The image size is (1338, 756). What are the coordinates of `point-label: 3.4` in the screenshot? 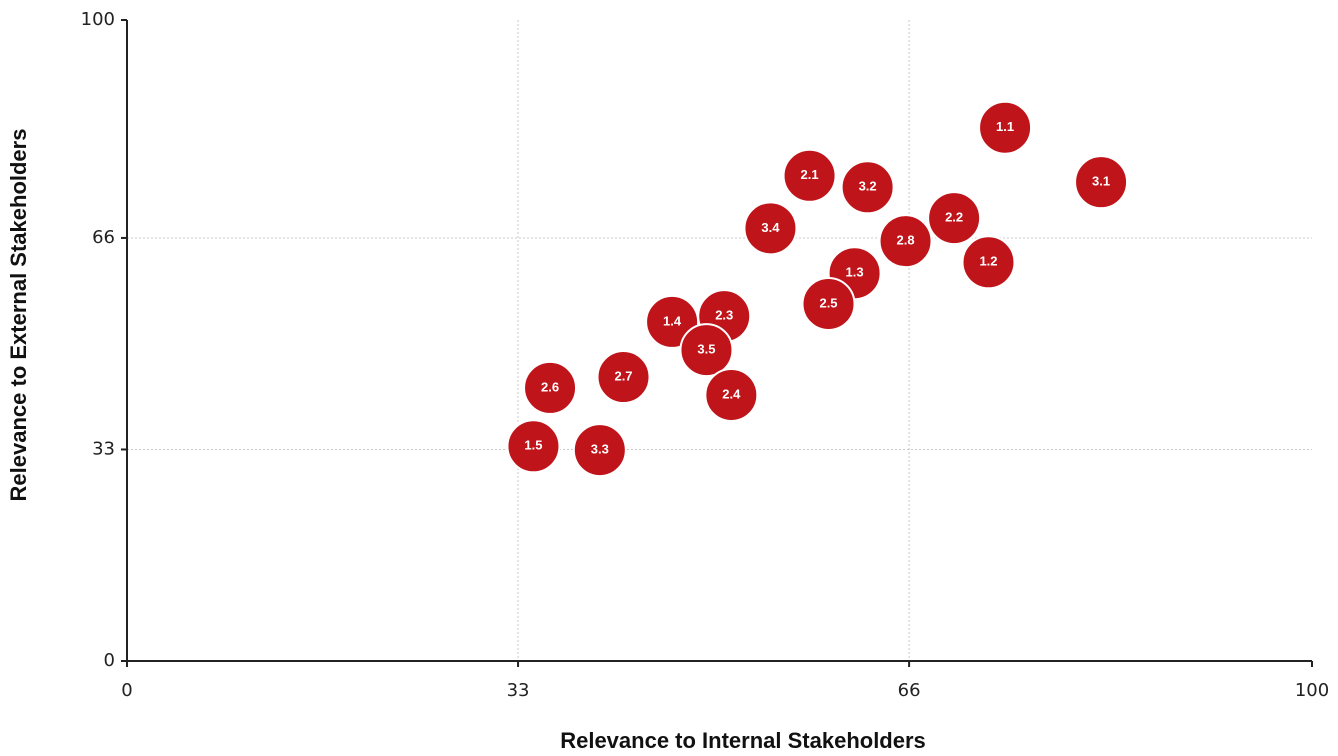 It's located at (770, 227).